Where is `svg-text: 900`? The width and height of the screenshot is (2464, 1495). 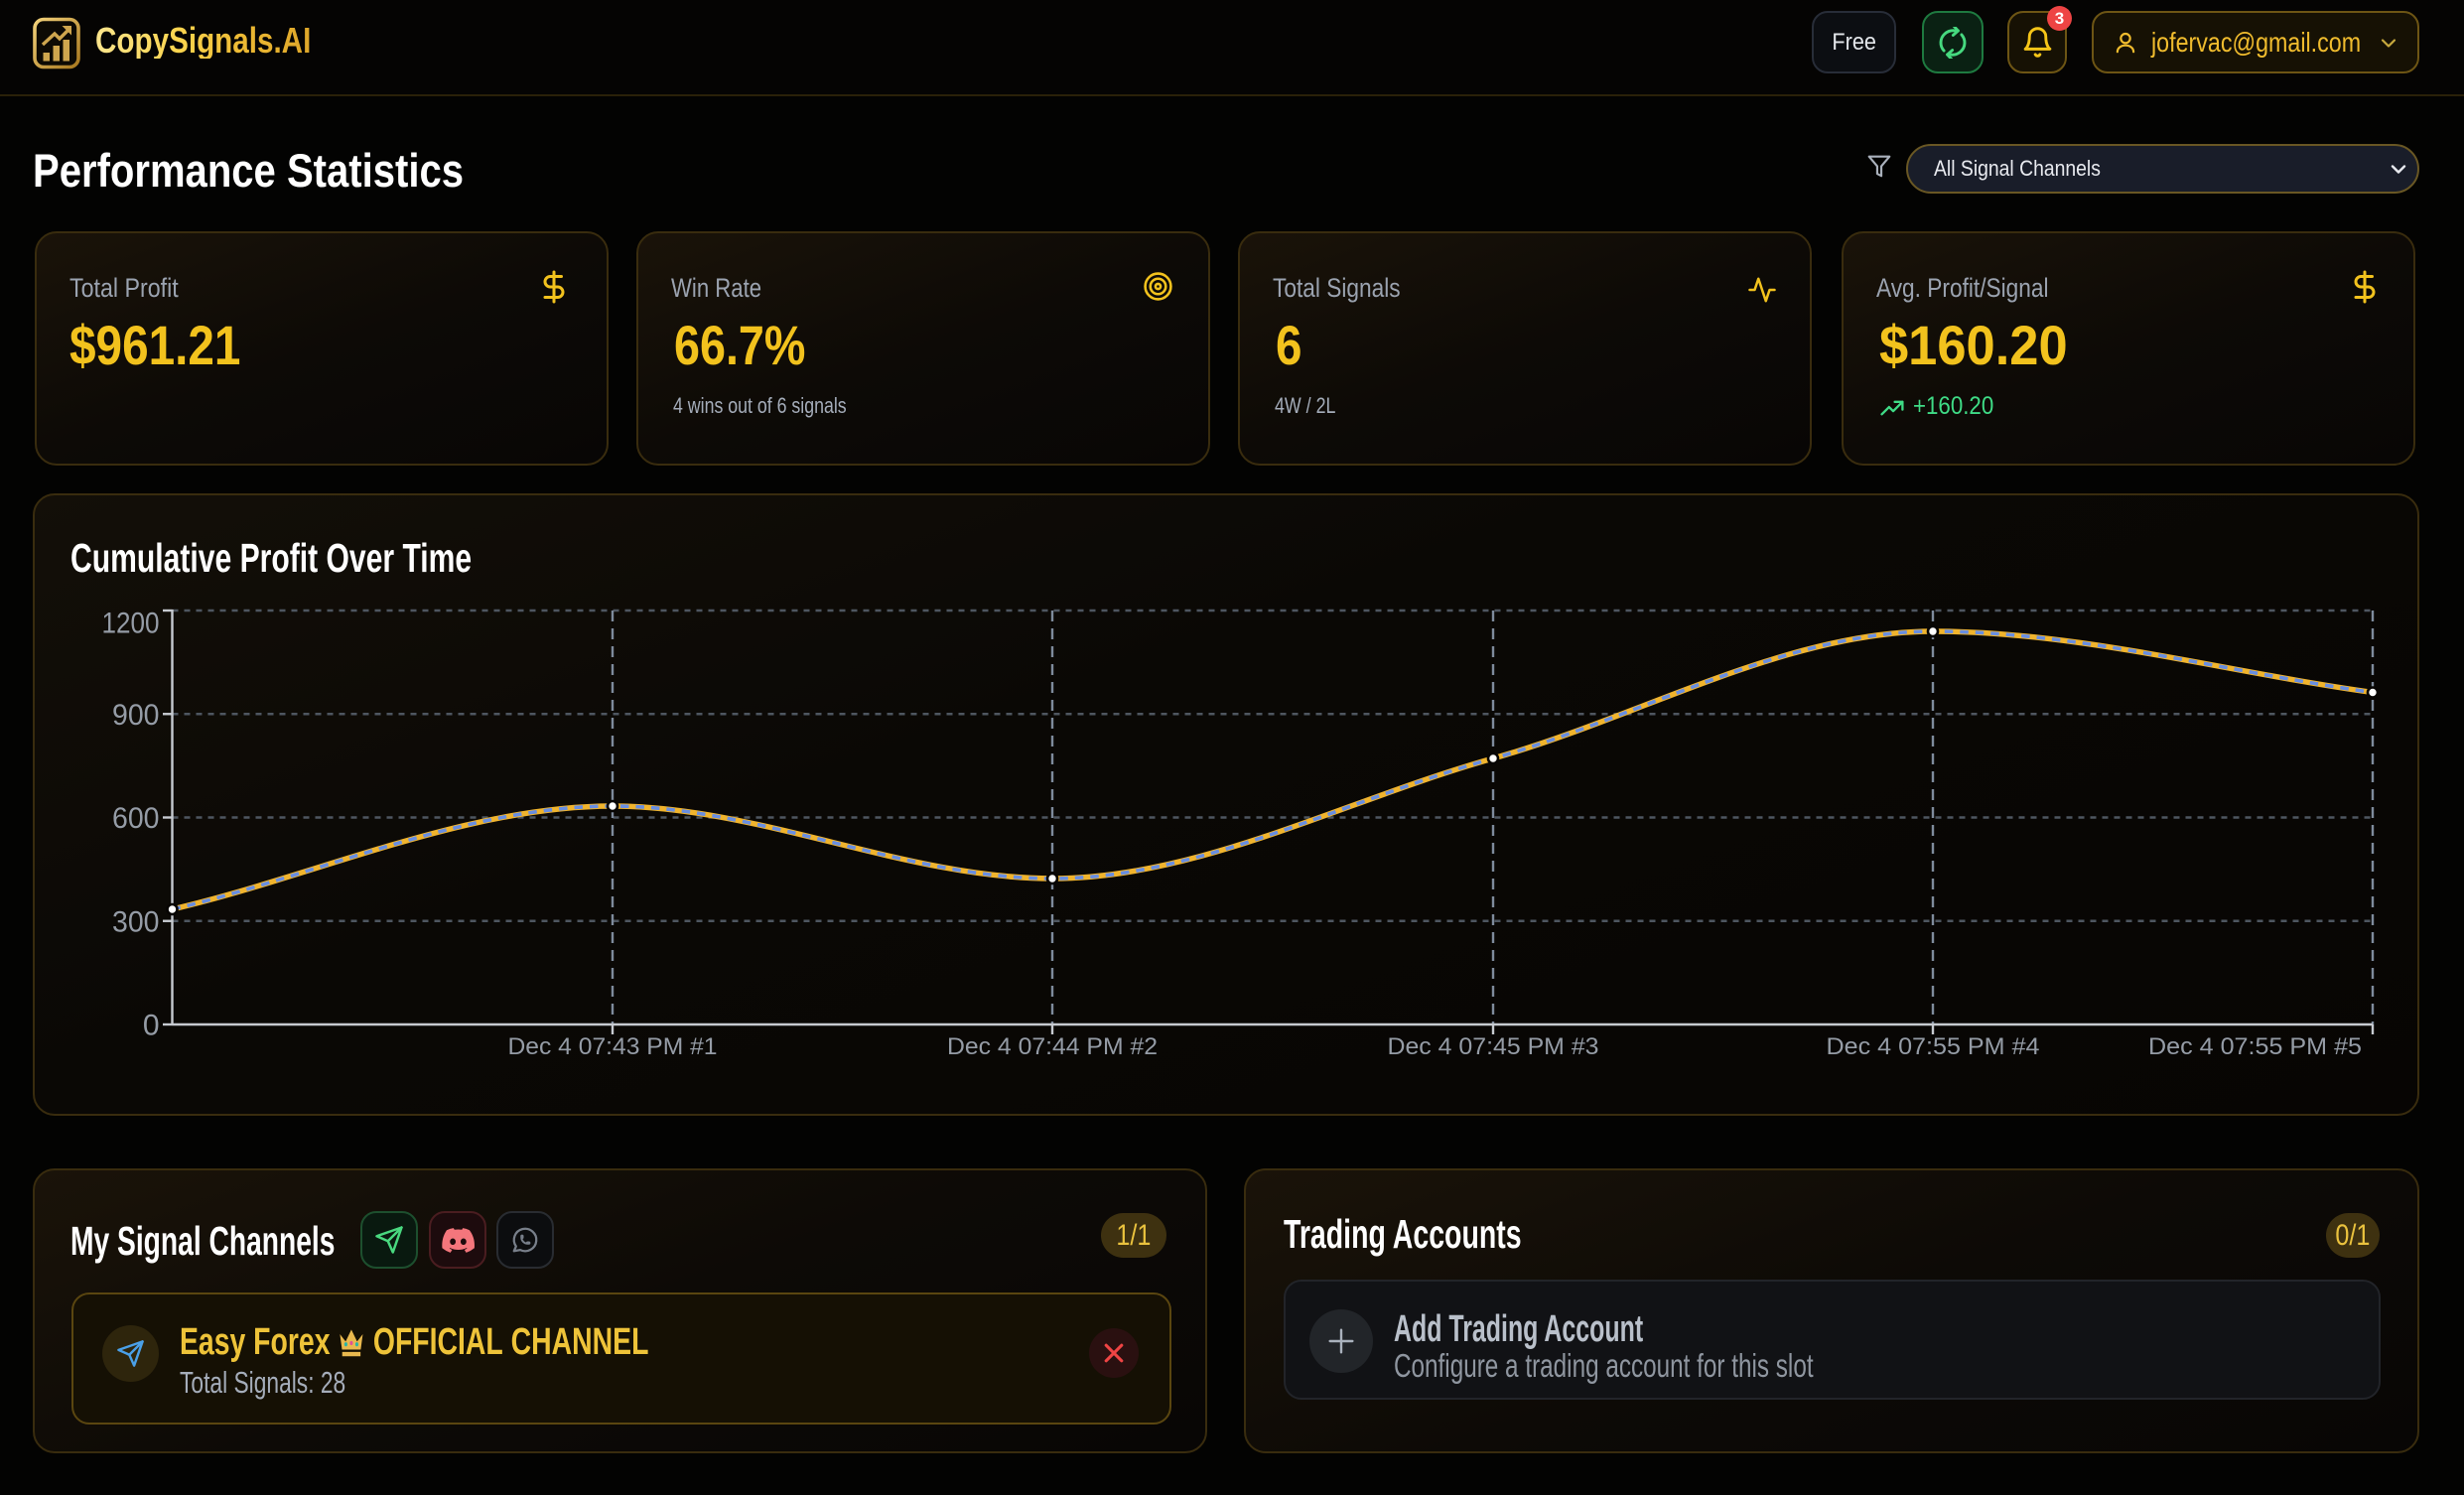
svg-text: 900 is located at coordinates (136, 715).